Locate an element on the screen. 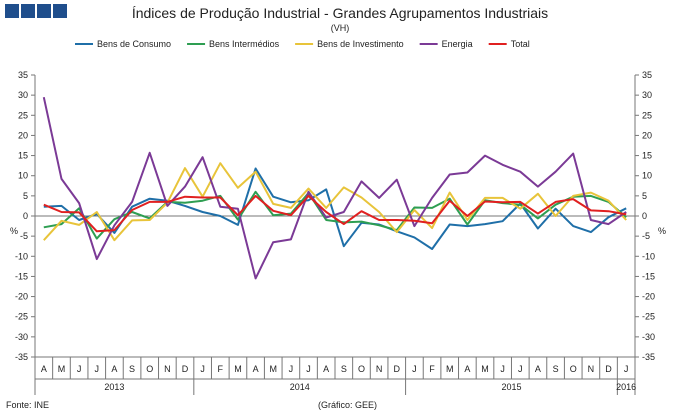 The image size is (680, 419). y-tick-label-left: 30 is located at coordinates (23, 95).